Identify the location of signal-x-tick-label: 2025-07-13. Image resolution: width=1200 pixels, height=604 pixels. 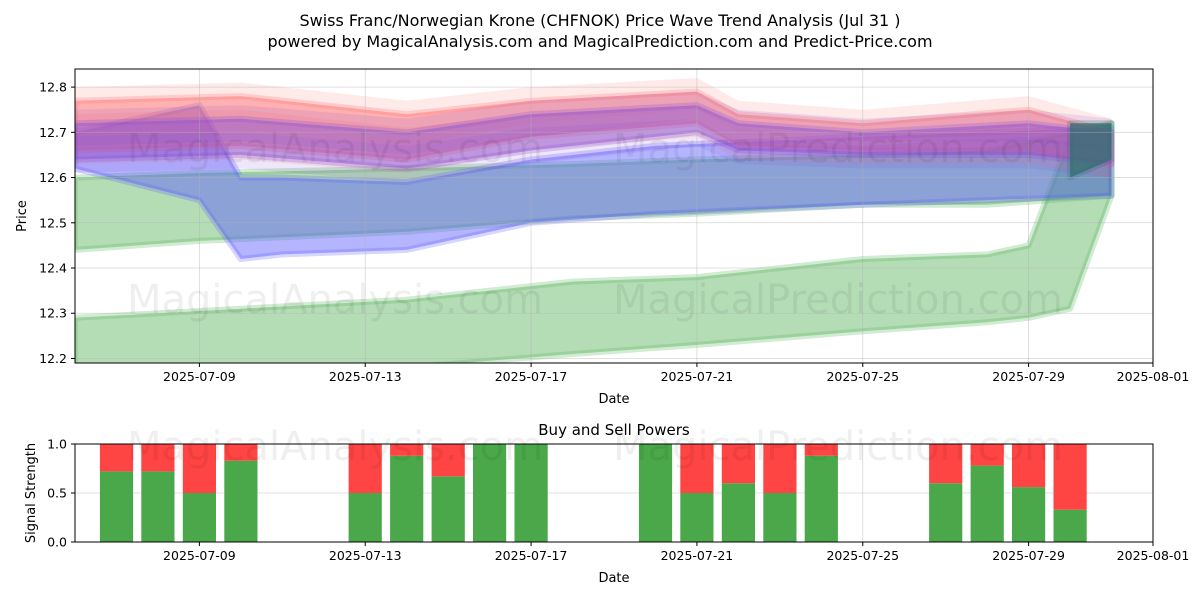
(365, 555).